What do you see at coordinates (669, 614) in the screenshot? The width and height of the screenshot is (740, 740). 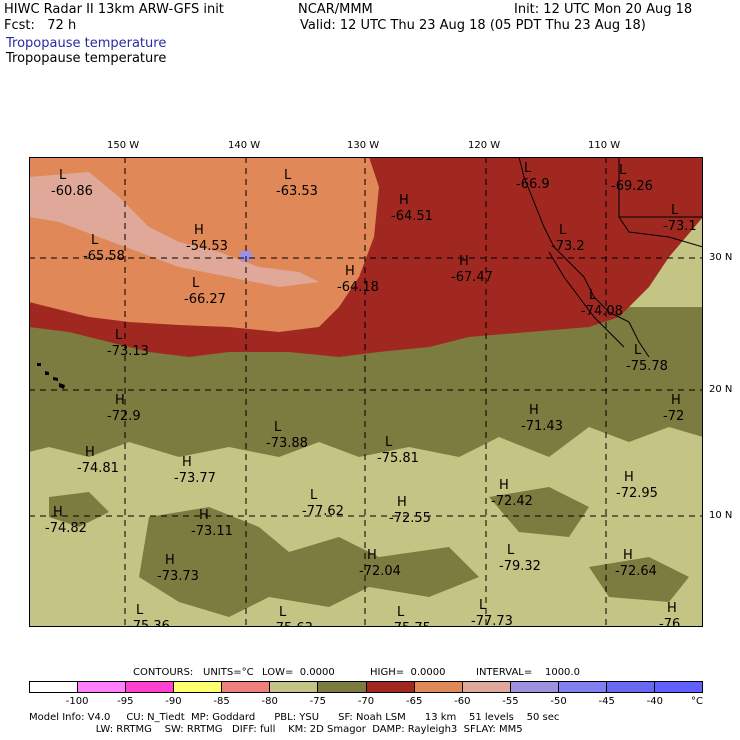 I see `extremum-marker: H-76` at bounding box center [669, 614].